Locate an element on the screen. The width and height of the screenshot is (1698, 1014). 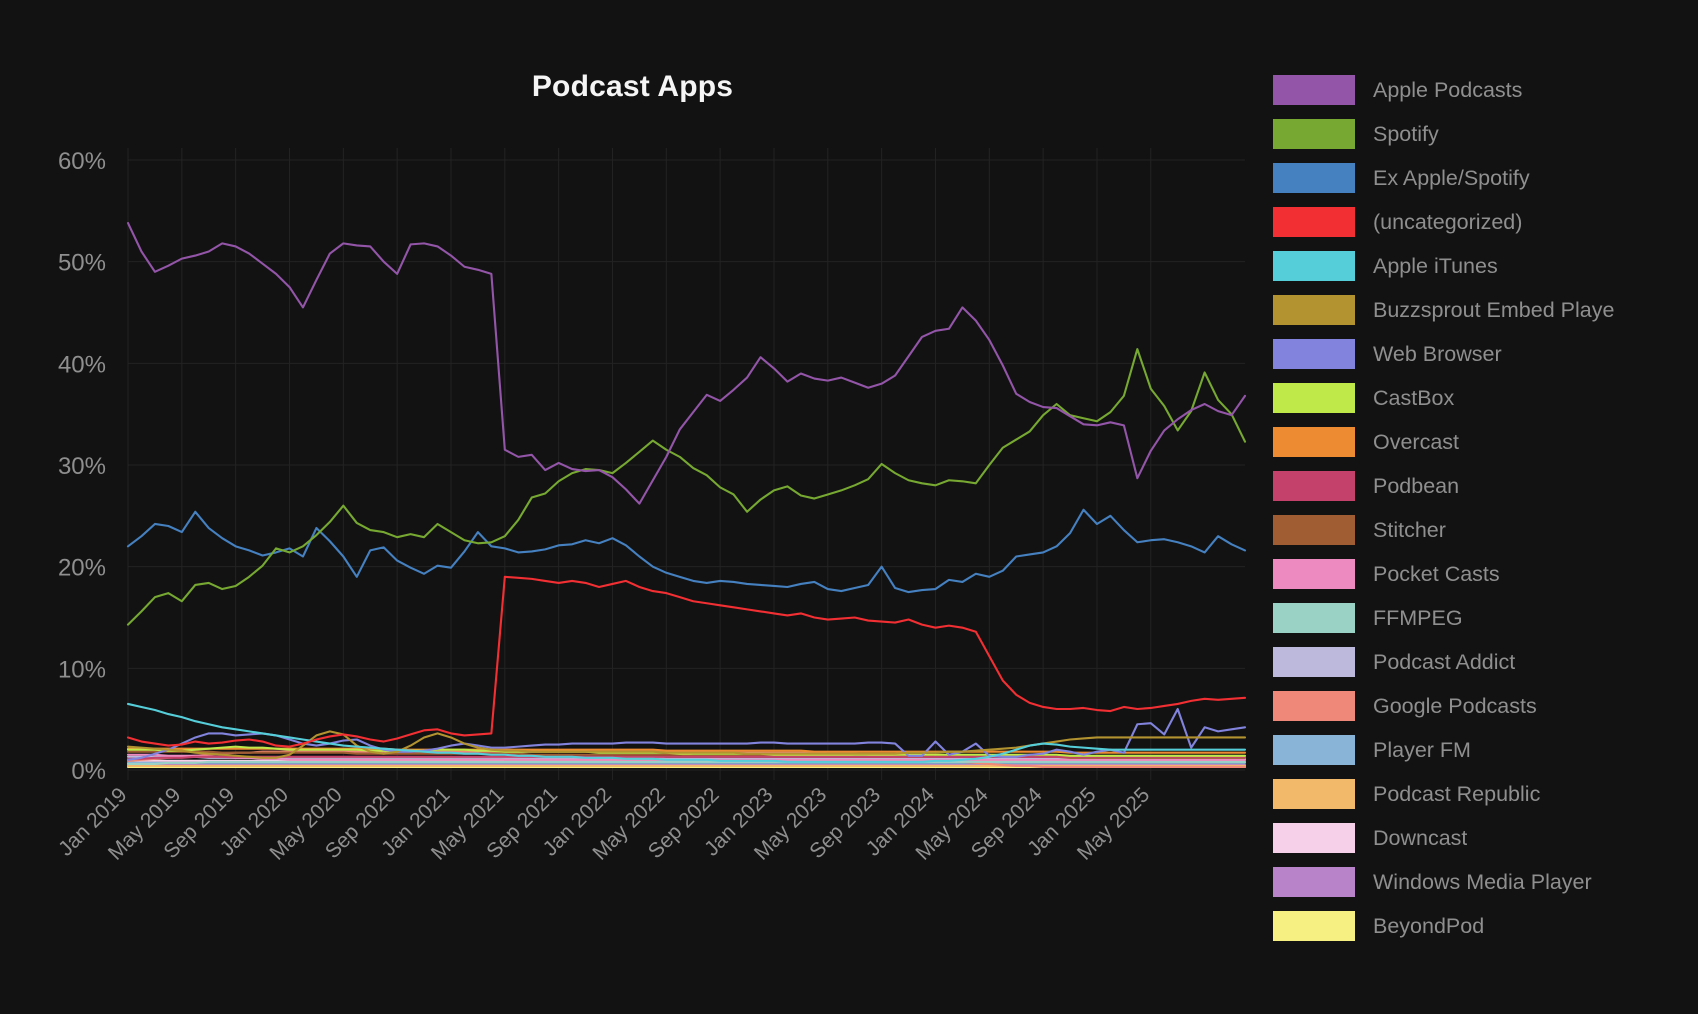
legend-item: Downcast is located at coordinates (1485, 838).